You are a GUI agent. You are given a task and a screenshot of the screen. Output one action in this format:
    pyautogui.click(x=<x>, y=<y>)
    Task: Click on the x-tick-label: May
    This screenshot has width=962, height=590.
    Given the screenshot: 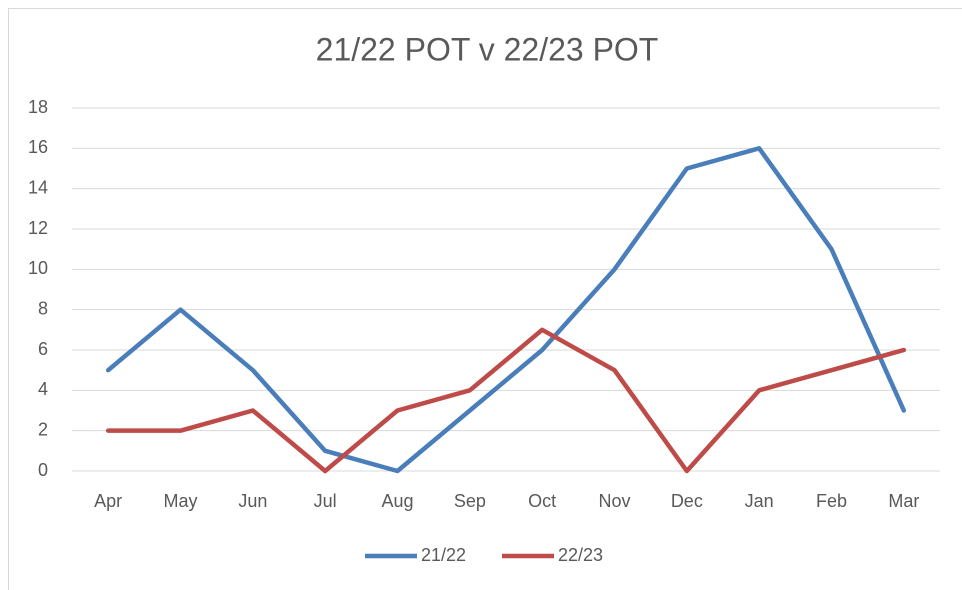 What is the action you would take?
    pyautogui.click(x=180, y=501)
    